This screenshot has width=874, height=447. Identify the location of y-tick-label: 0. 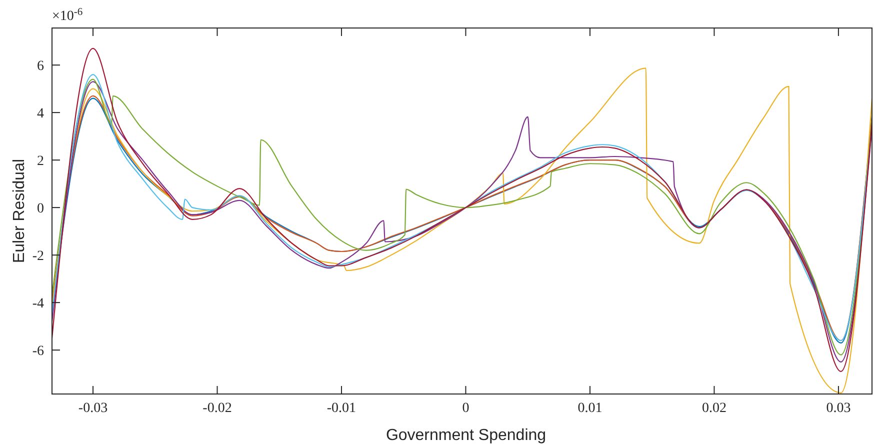
(40, 209).